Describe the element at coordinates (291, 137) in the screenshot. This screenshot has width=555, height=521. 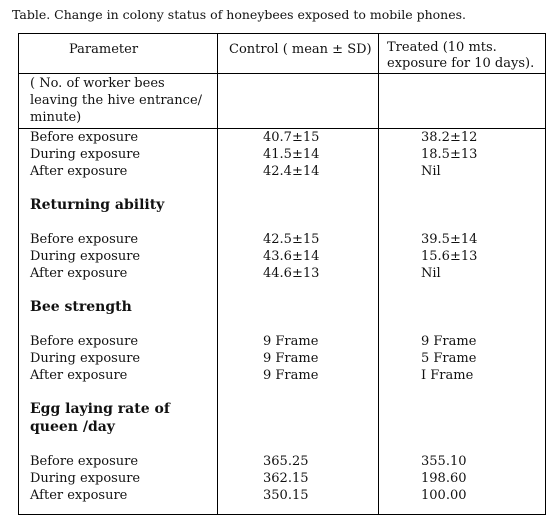
I see `row-control: 40.7±15` at that location.